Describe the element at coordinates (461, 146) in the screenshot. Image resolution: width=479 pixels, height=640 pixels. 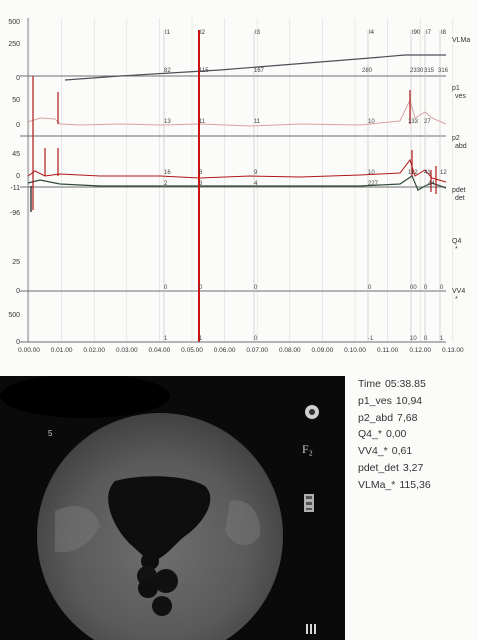
I see `channel-unit: abd` at that location.